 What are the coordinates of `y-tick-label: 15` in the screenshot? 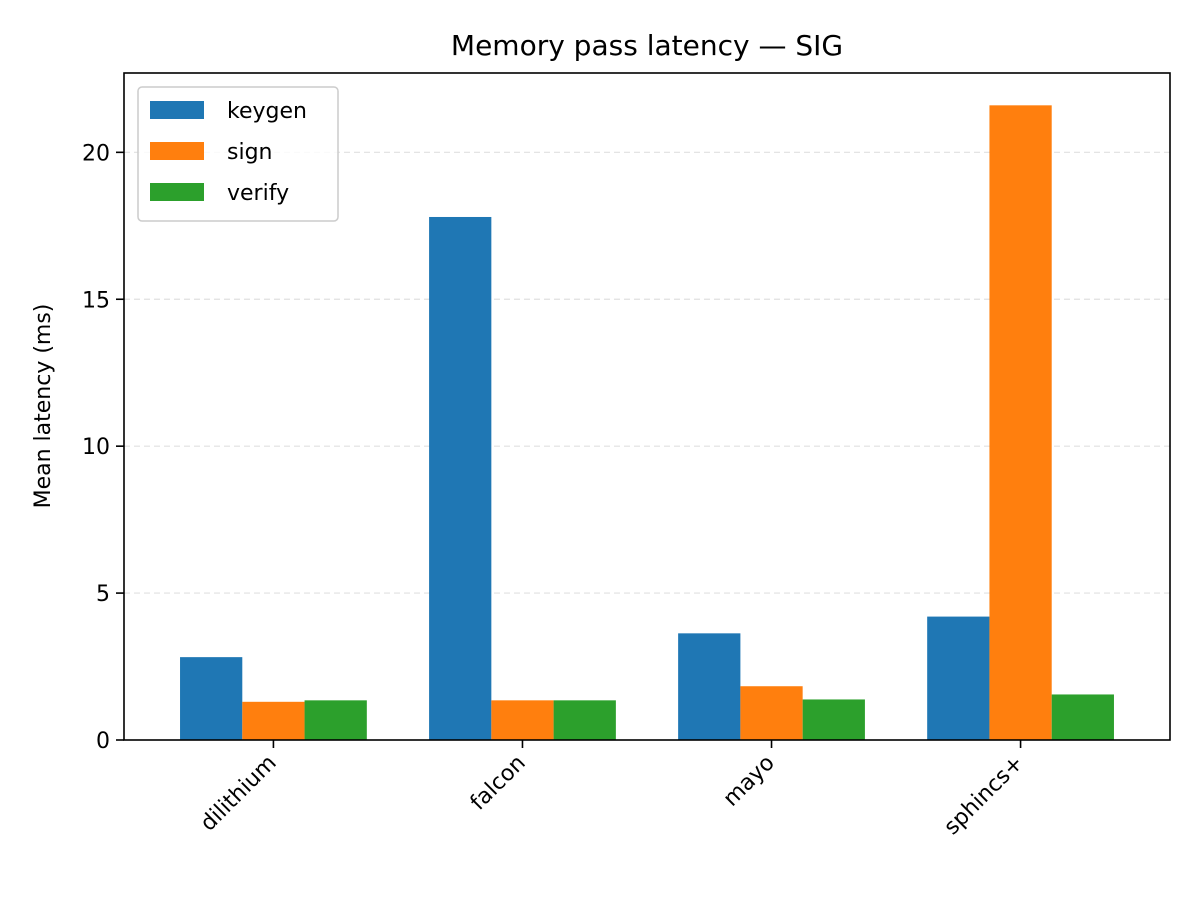 It's located at (96, 300).